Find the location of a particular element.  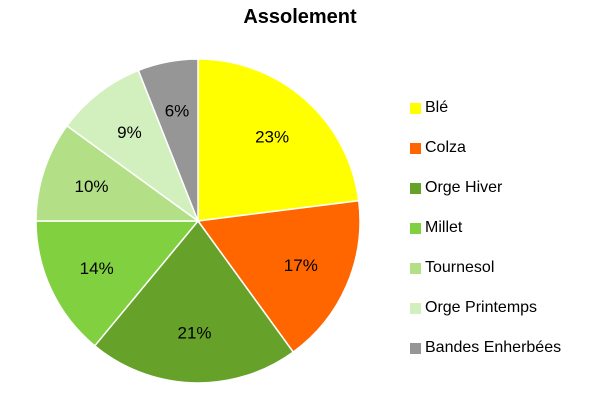

legend-label: Orge Printemps is located at coordinates (481, 307).